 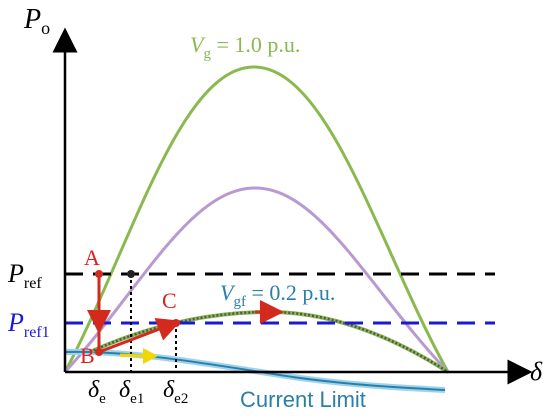 What do you see at coordinates (97, 392) in the screenshot?
I see `tick-delta-e: δe` at bounding box center [97, 392].